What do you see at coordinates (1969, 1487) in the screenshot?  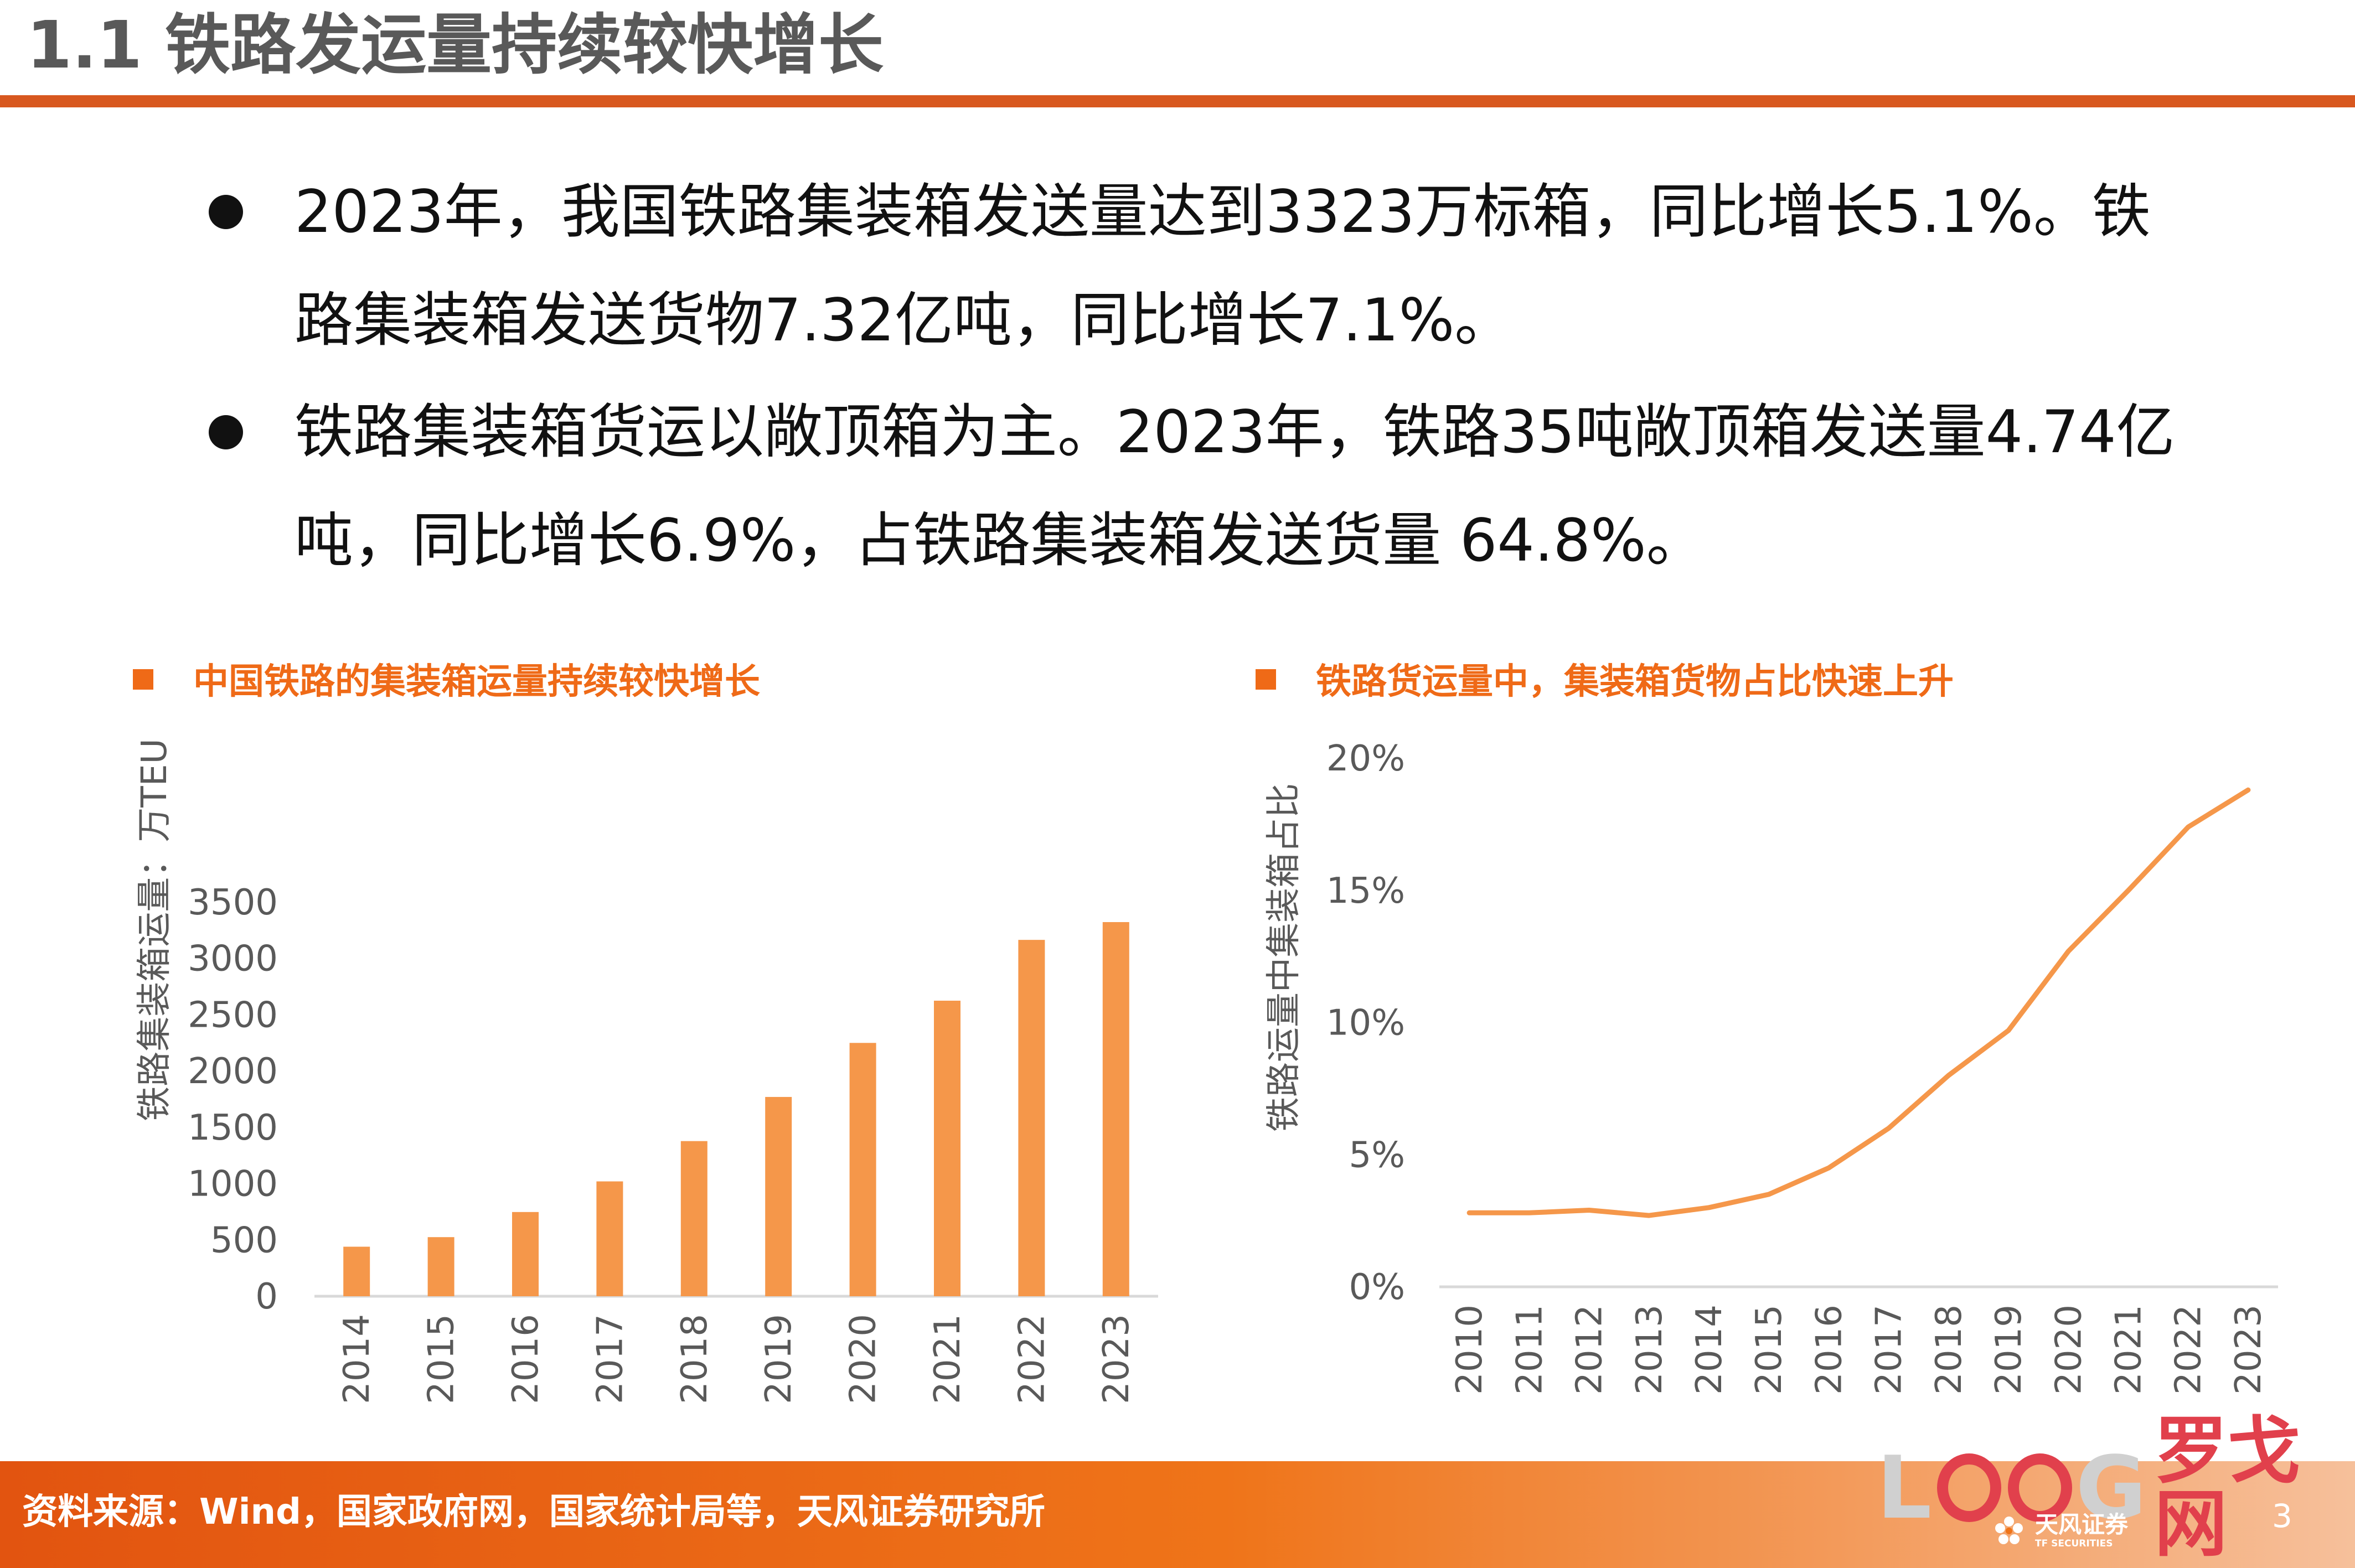 I see `ring-icon` at bounding box center [1969, 1487].